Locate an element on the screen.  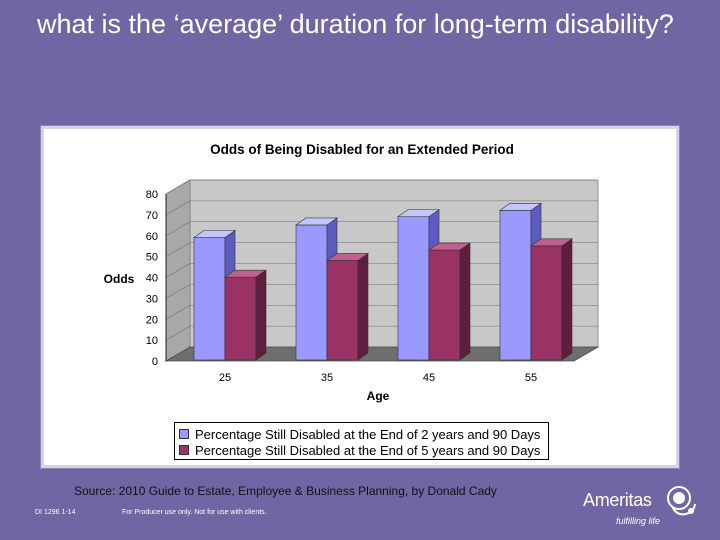
chart-floor is located at coordinates (382, 354).